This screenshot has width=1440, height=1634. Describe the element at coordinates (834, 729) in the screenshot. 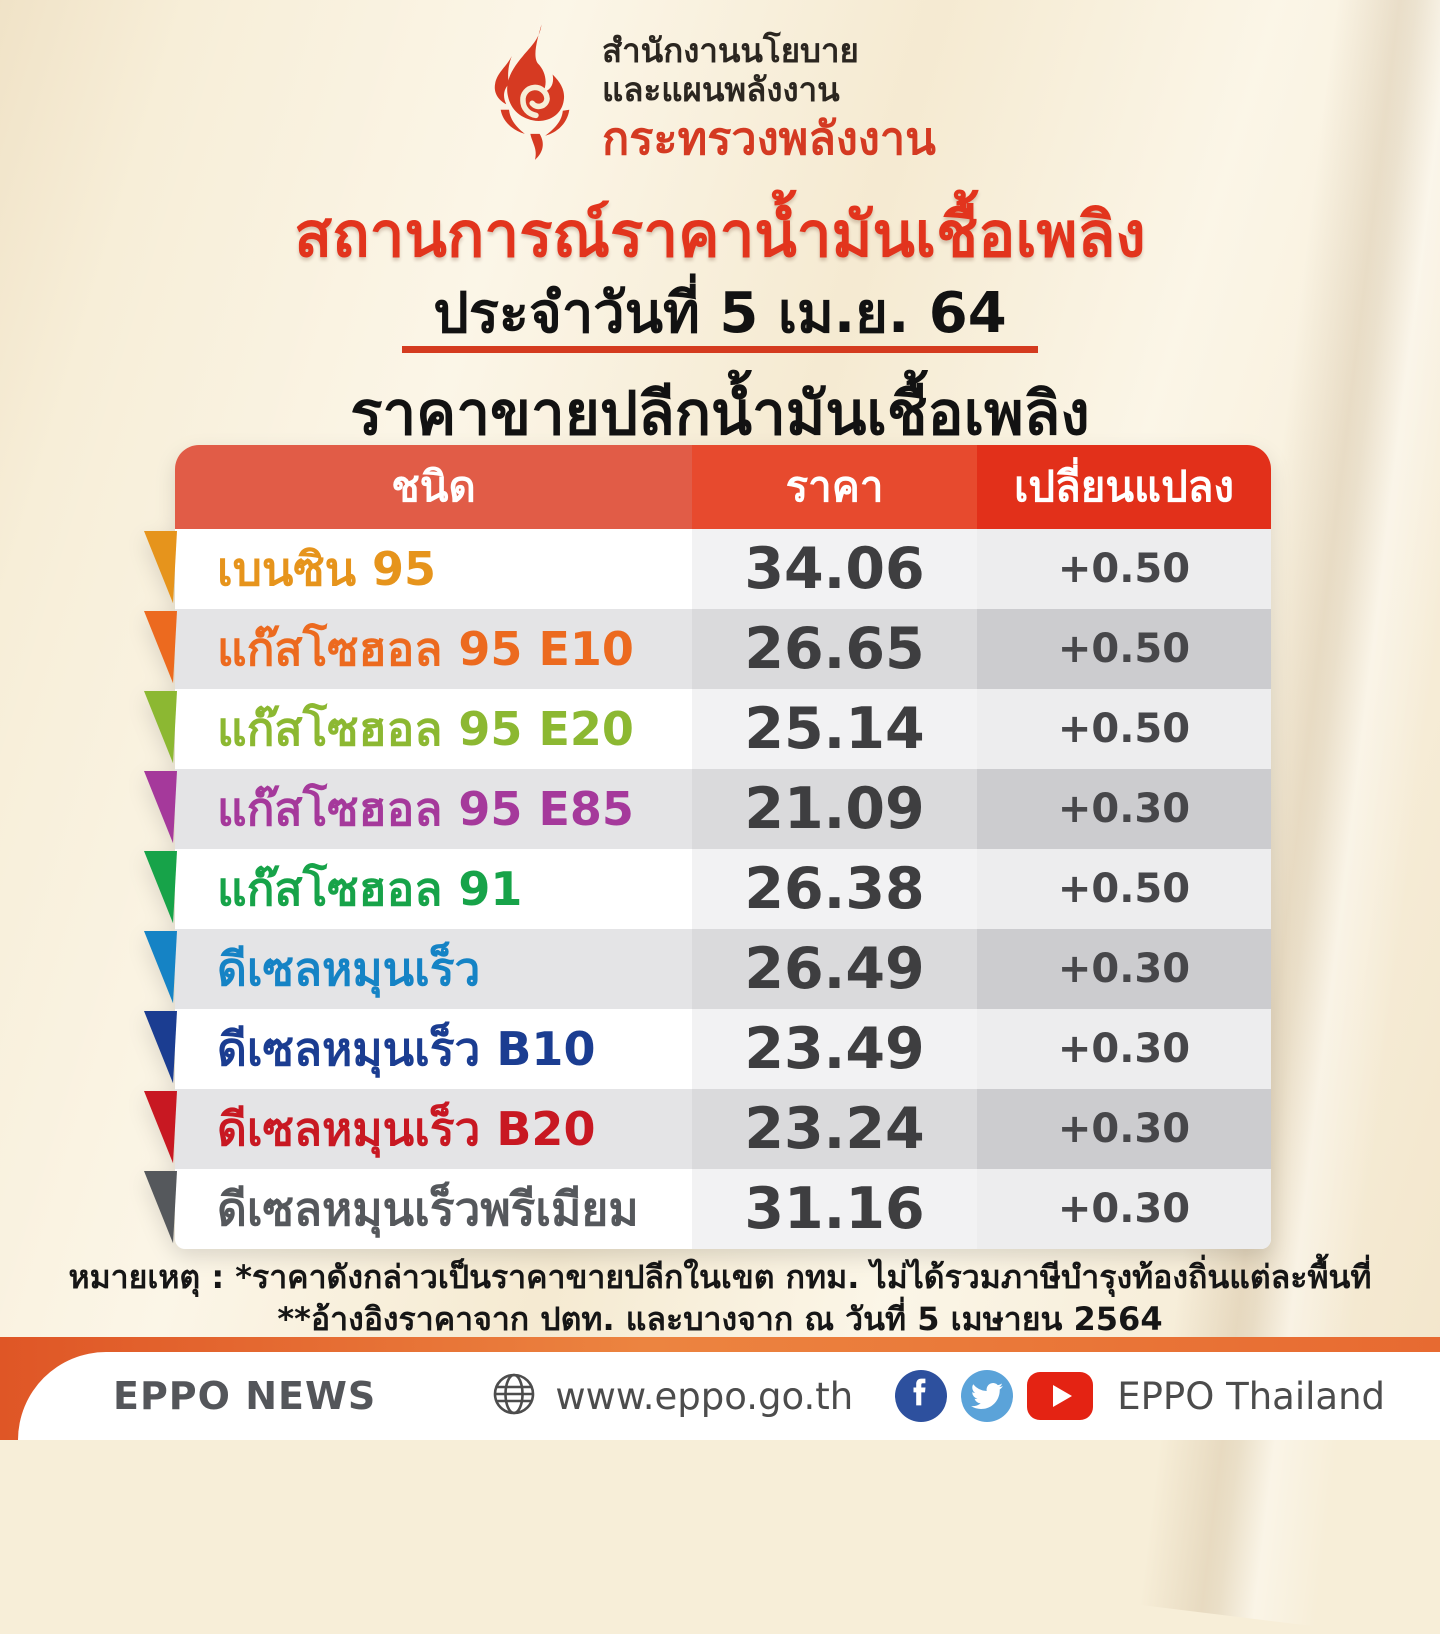

I see `price-cell: 25.14` at that location.